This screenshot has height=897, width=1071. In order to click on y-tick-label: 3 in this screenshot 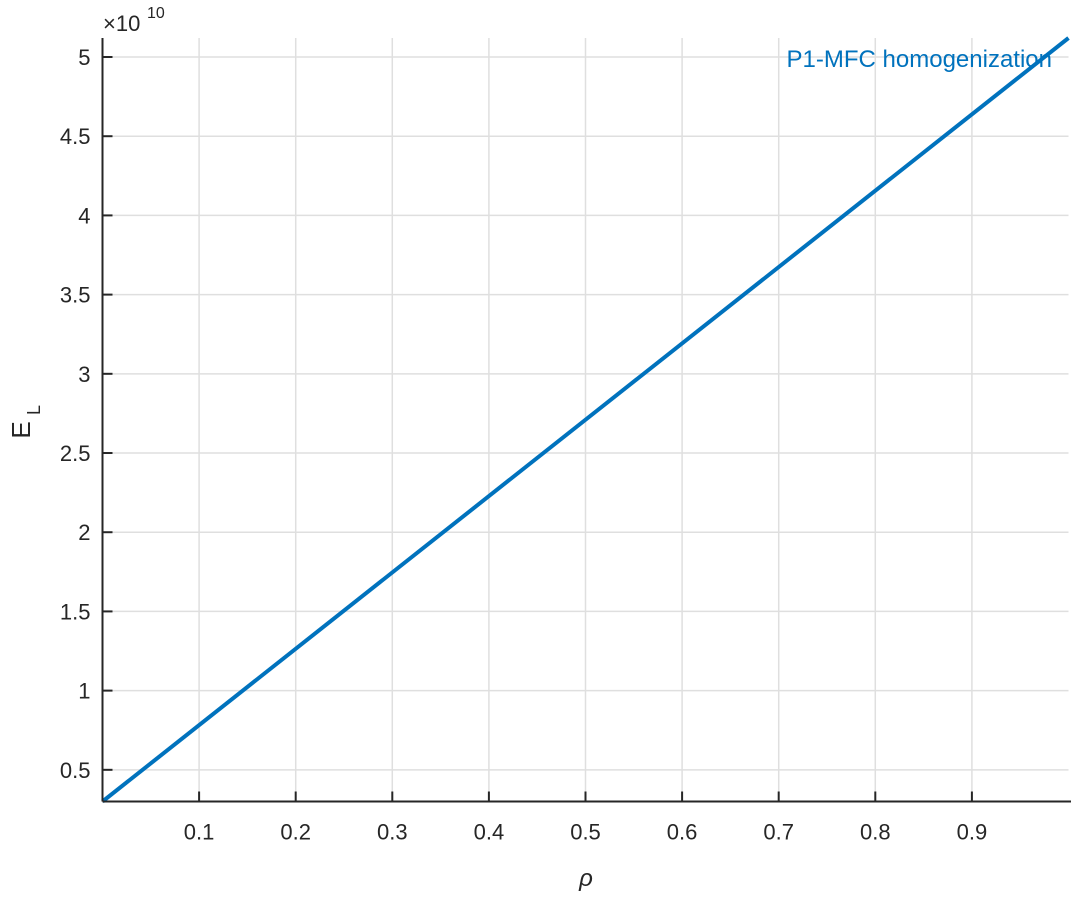, I will do `click(84, 374)`.